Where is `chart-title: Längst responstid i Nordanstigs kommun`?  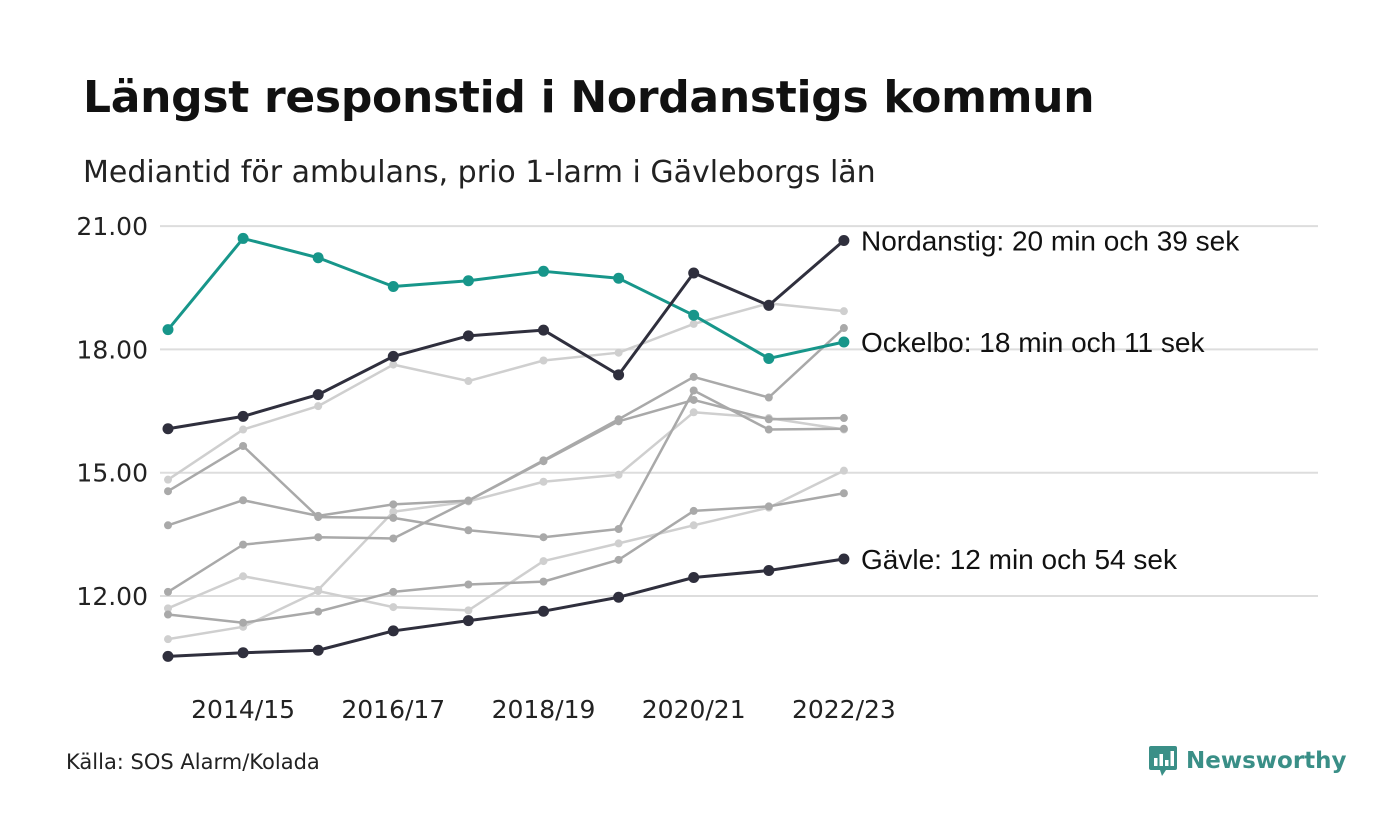
chart-title: Längst responstid i Nordanstigs kommun is located at coordinates (589, 97).